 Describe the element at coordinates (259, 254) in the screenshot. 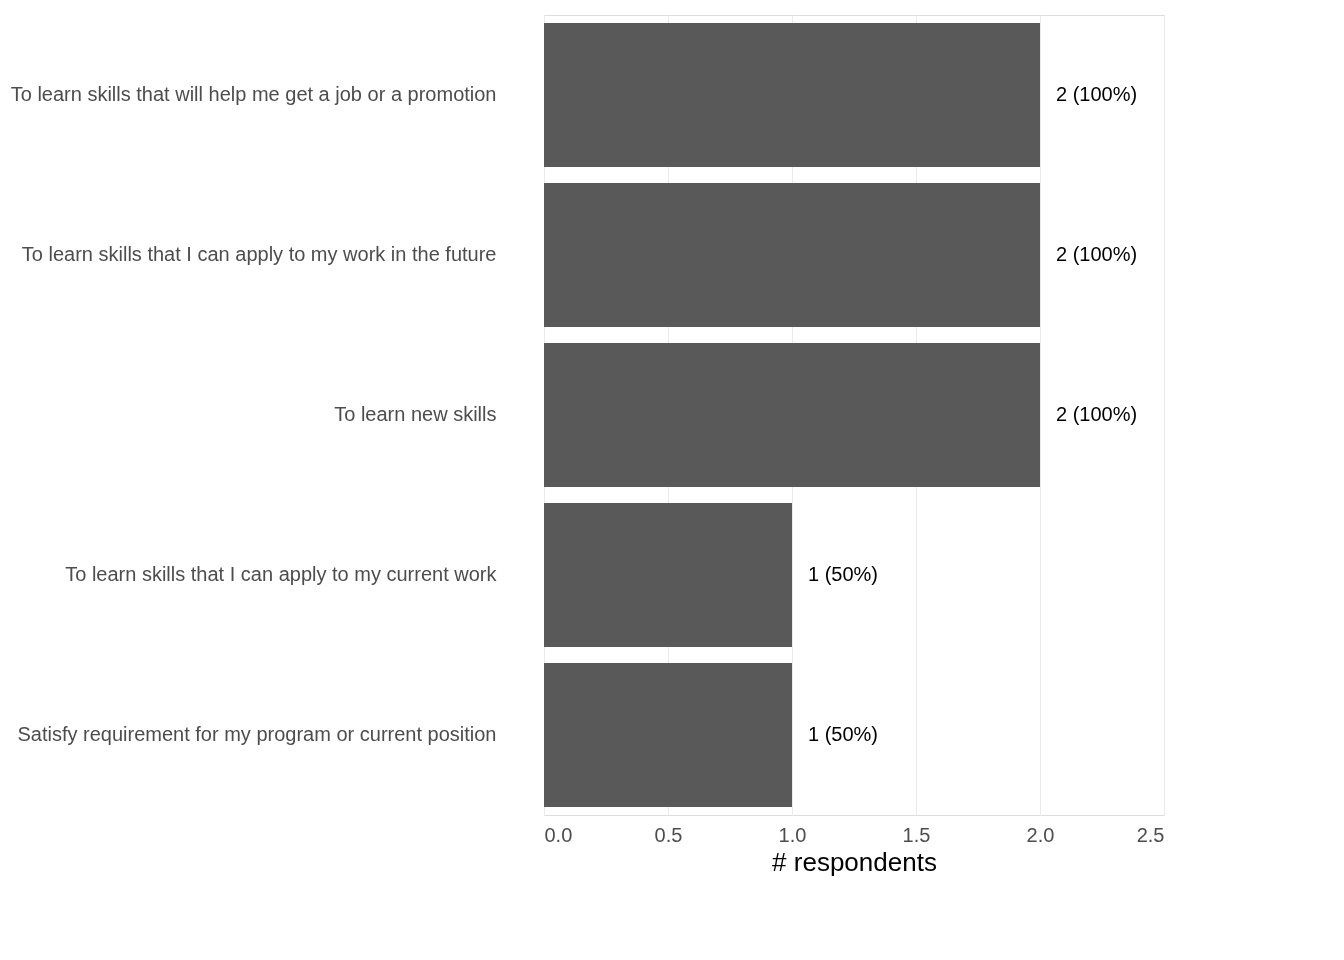

I see `y-tick-label: To learn skills that I can apply to my work in the future` at that location.